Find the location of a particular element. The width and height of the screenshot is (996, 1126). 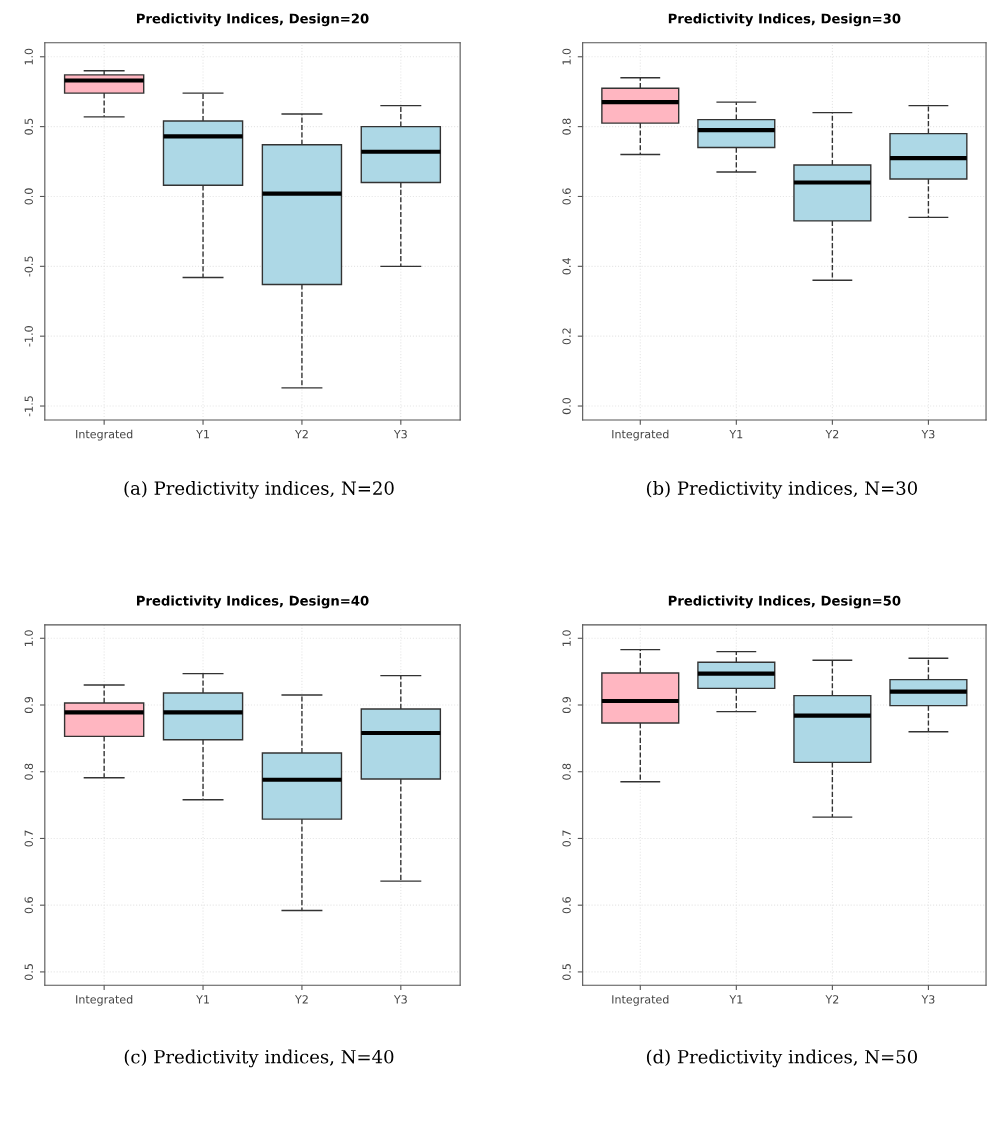

chart-title: Predictivity Indices, Design=30 is located at coordinates (784, 20).